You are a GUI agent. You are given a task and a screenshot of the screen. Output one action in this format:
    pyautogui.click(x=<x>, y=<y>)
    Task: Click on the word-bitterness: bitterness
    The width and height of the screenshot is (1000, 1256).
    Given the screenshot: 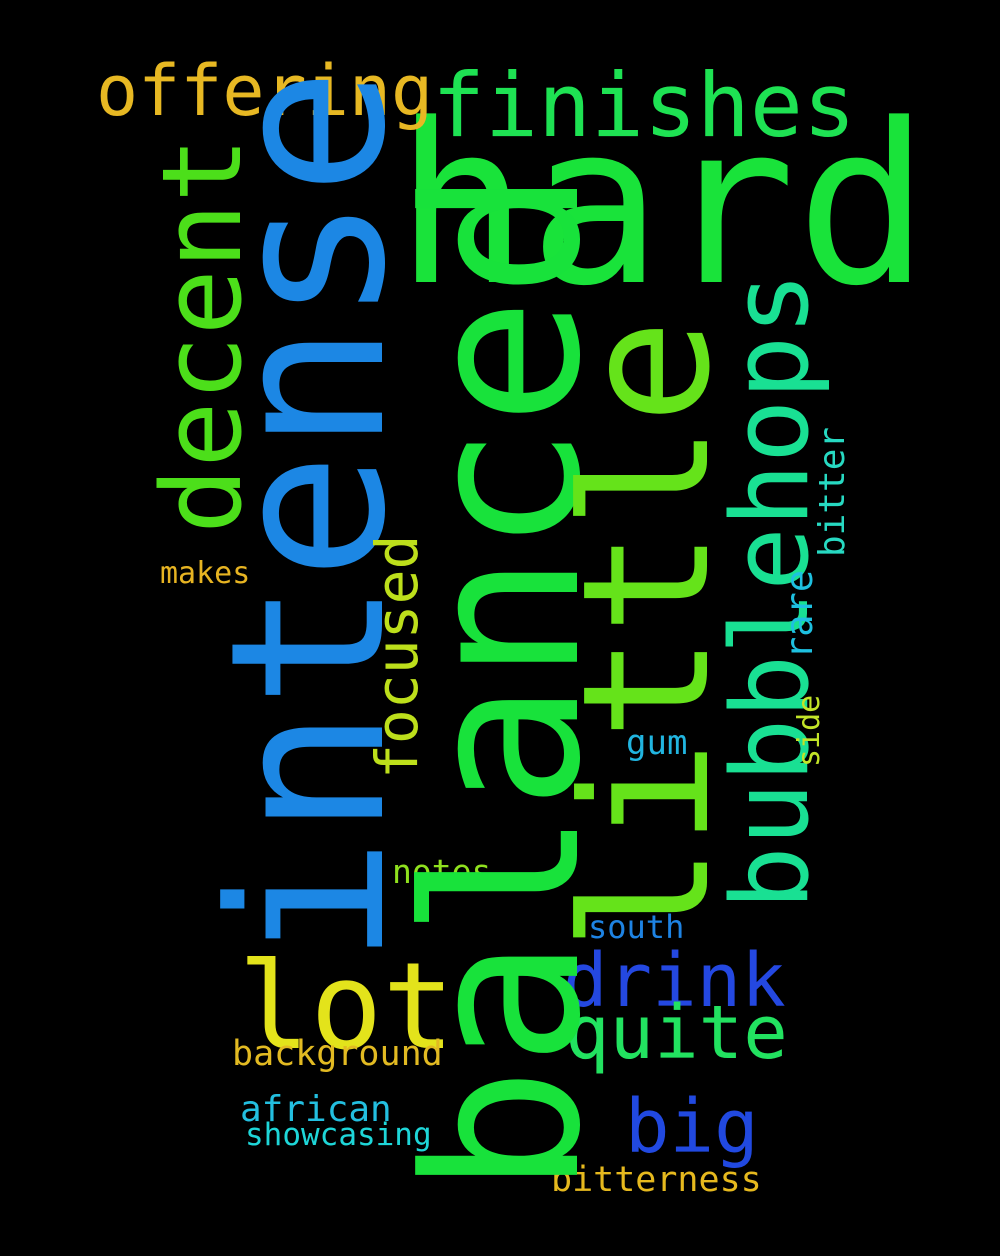 What is the action you would take?
    pyautogui.click(x=656, y=1180)
    